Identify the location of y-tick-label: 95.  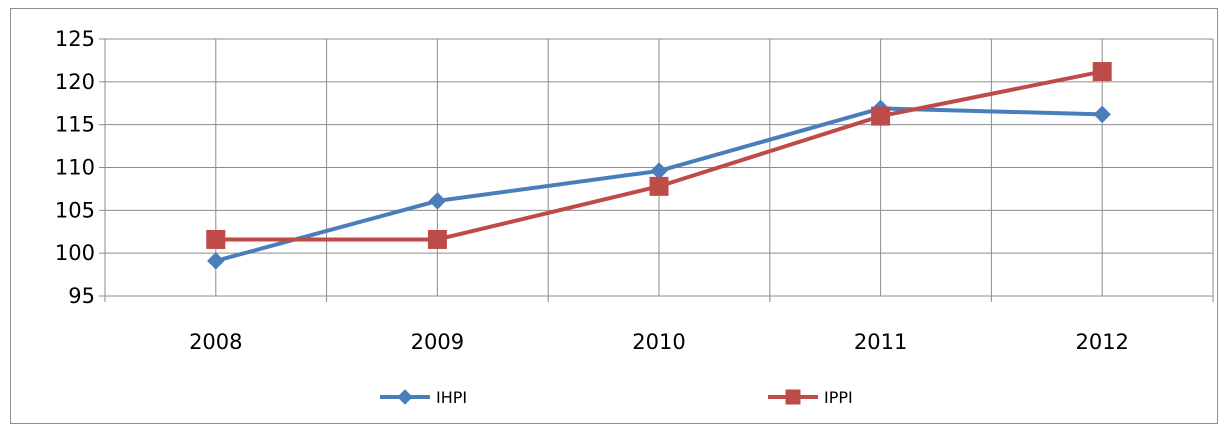
(81, 296).